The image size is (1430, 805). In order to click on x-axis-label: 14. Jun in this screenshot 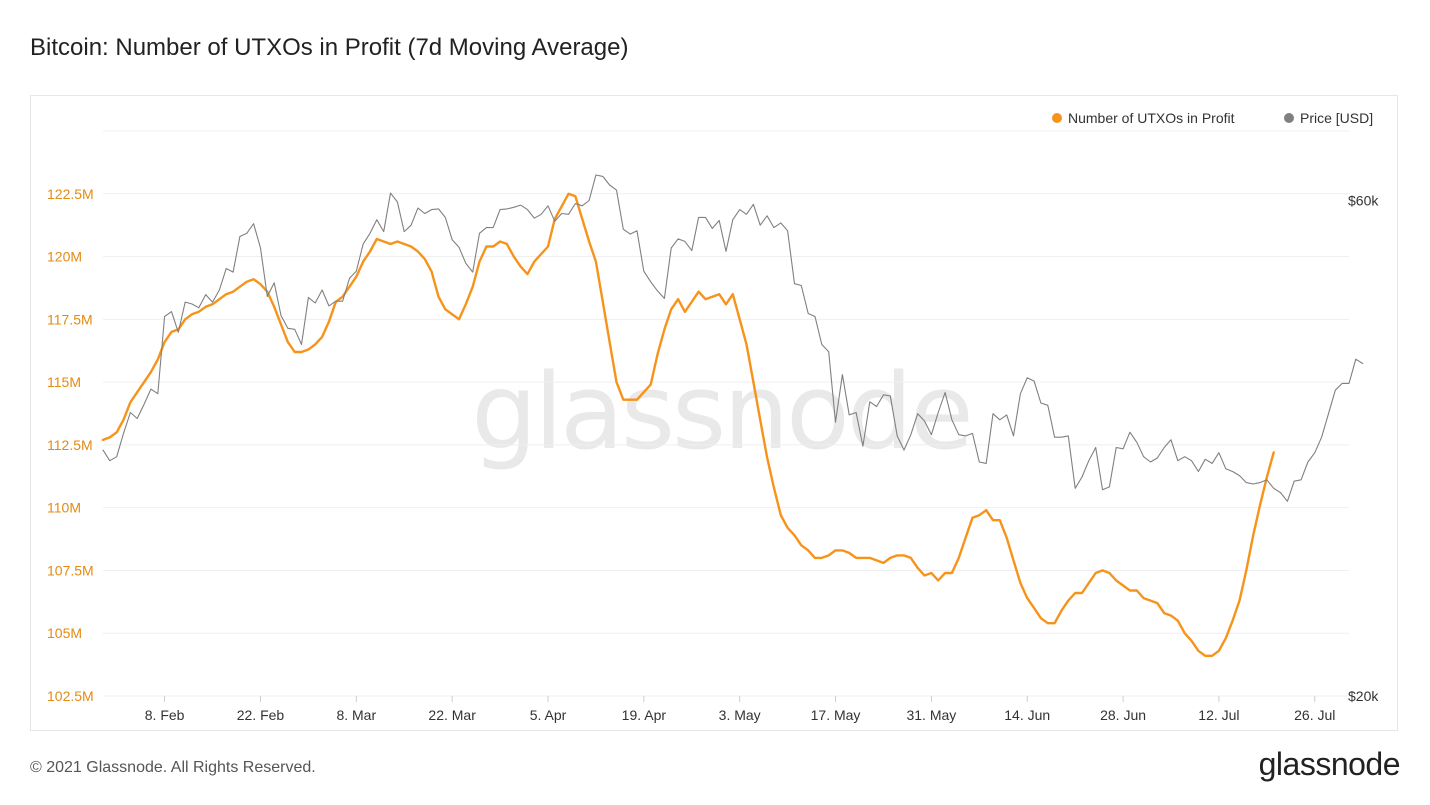, I will do `click(1027, 715)`.